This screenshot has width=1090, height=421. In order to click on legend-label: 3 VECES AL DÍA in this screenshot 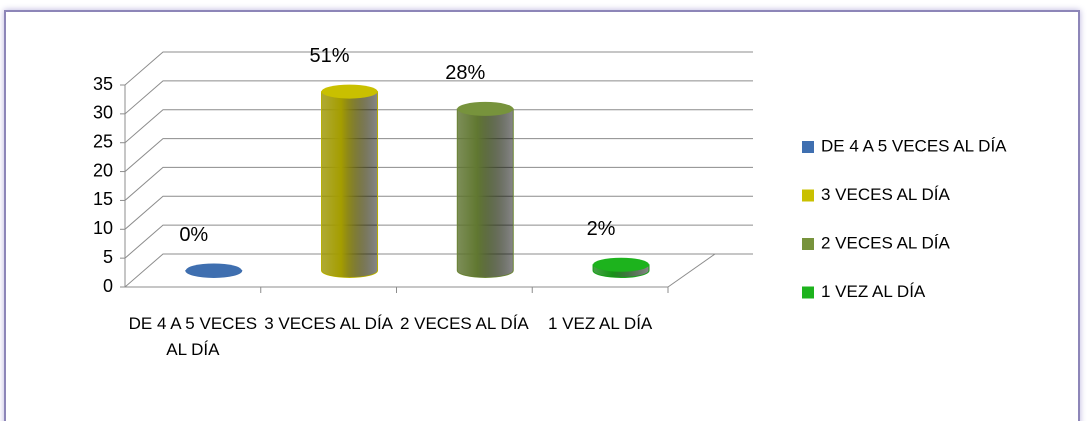, I will do `click(885, 194)`.